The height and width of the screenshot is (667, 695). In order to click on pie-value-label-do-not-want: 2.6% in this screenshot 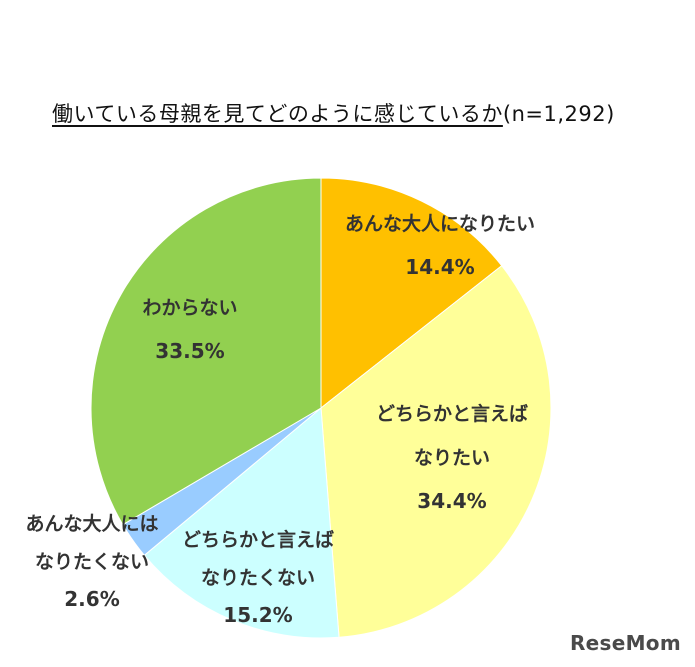, I will do `click(91, 599)`.